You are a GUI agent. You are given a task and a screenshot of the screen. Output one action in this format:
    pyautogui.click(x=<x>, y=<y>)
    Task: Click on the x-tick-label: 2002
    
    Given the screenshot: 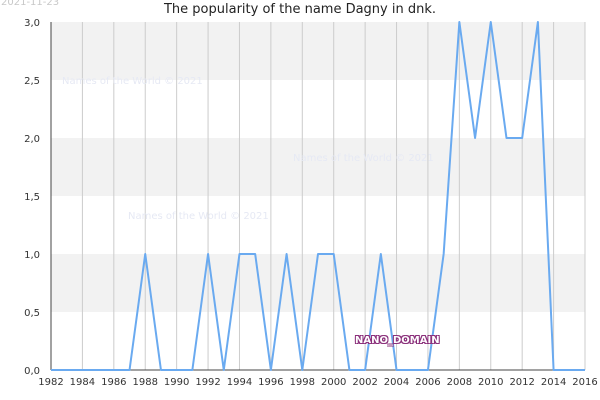 What is the action you would take?
    pyautogui.click(x=364, y=382)
    